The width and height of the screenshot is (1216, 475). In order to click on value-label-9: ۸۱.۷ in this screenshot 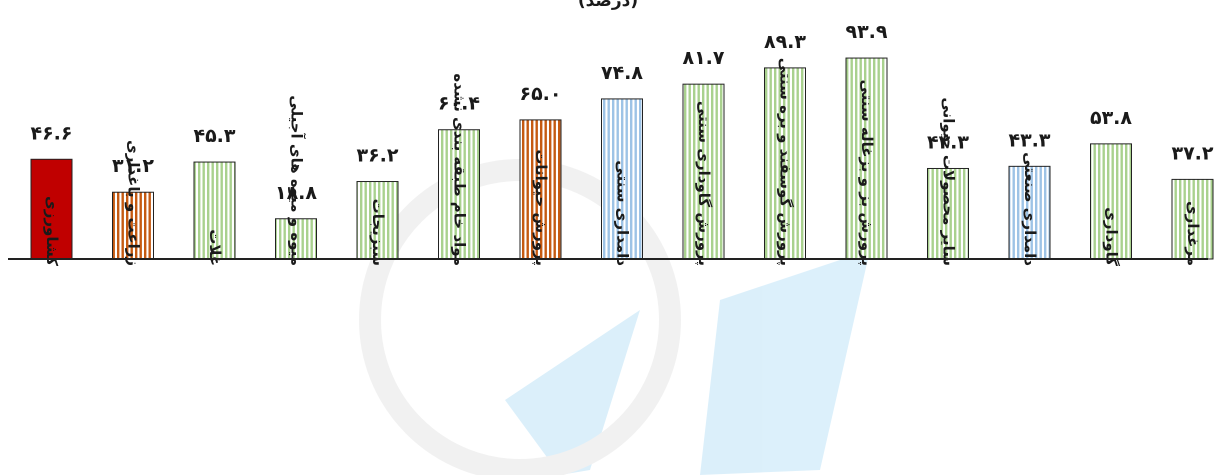, I will do `click(703, 58)`.